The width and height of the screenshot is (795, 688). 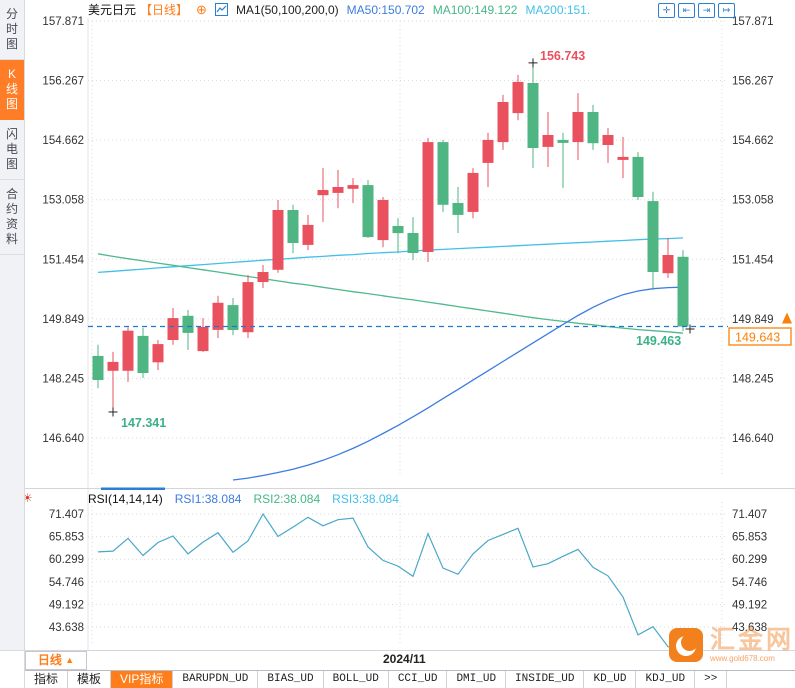 I want to click on expand-icon: ⊕, so click(x=201, y=9).